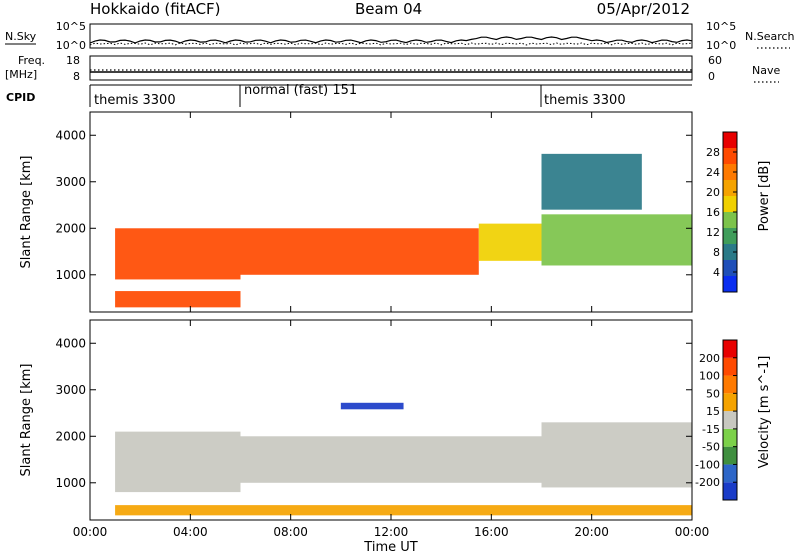 The height and width of the screenshot is (554, 800). What do you see at coordinates (713, 393) in the screenshot?
I see `velocity-colorbar-label: 50` at bounding box center [713, 393].